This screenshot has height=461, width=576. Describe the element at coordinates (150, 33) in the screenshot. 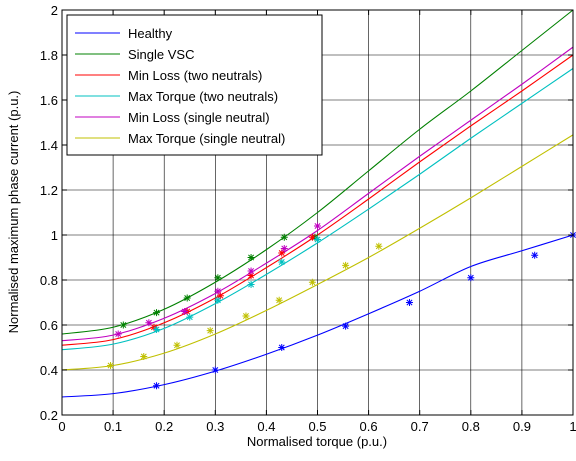

I see `legend-label-healthy: Healthy` at that location.